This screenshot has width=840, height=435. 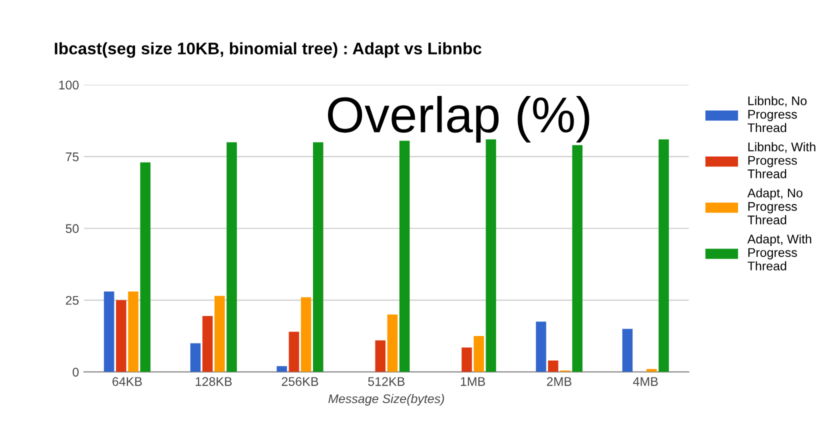 I want to click on y-tick-label: 0, so click(x=75, y=372).